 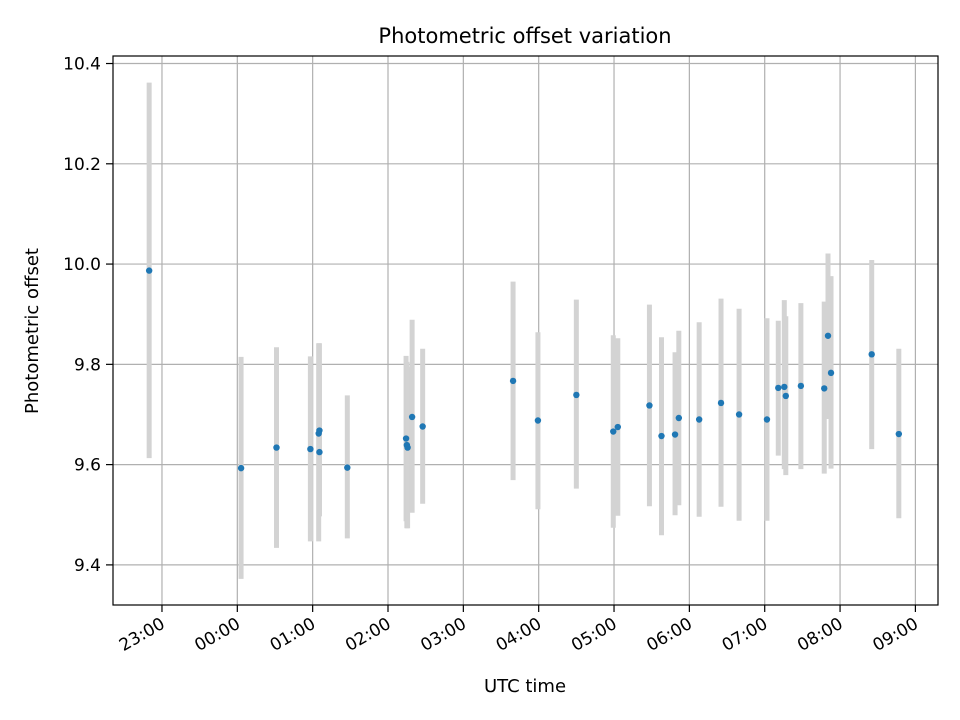 I want to click on x-tick-label: 02:00, so click(x=368, y=635).